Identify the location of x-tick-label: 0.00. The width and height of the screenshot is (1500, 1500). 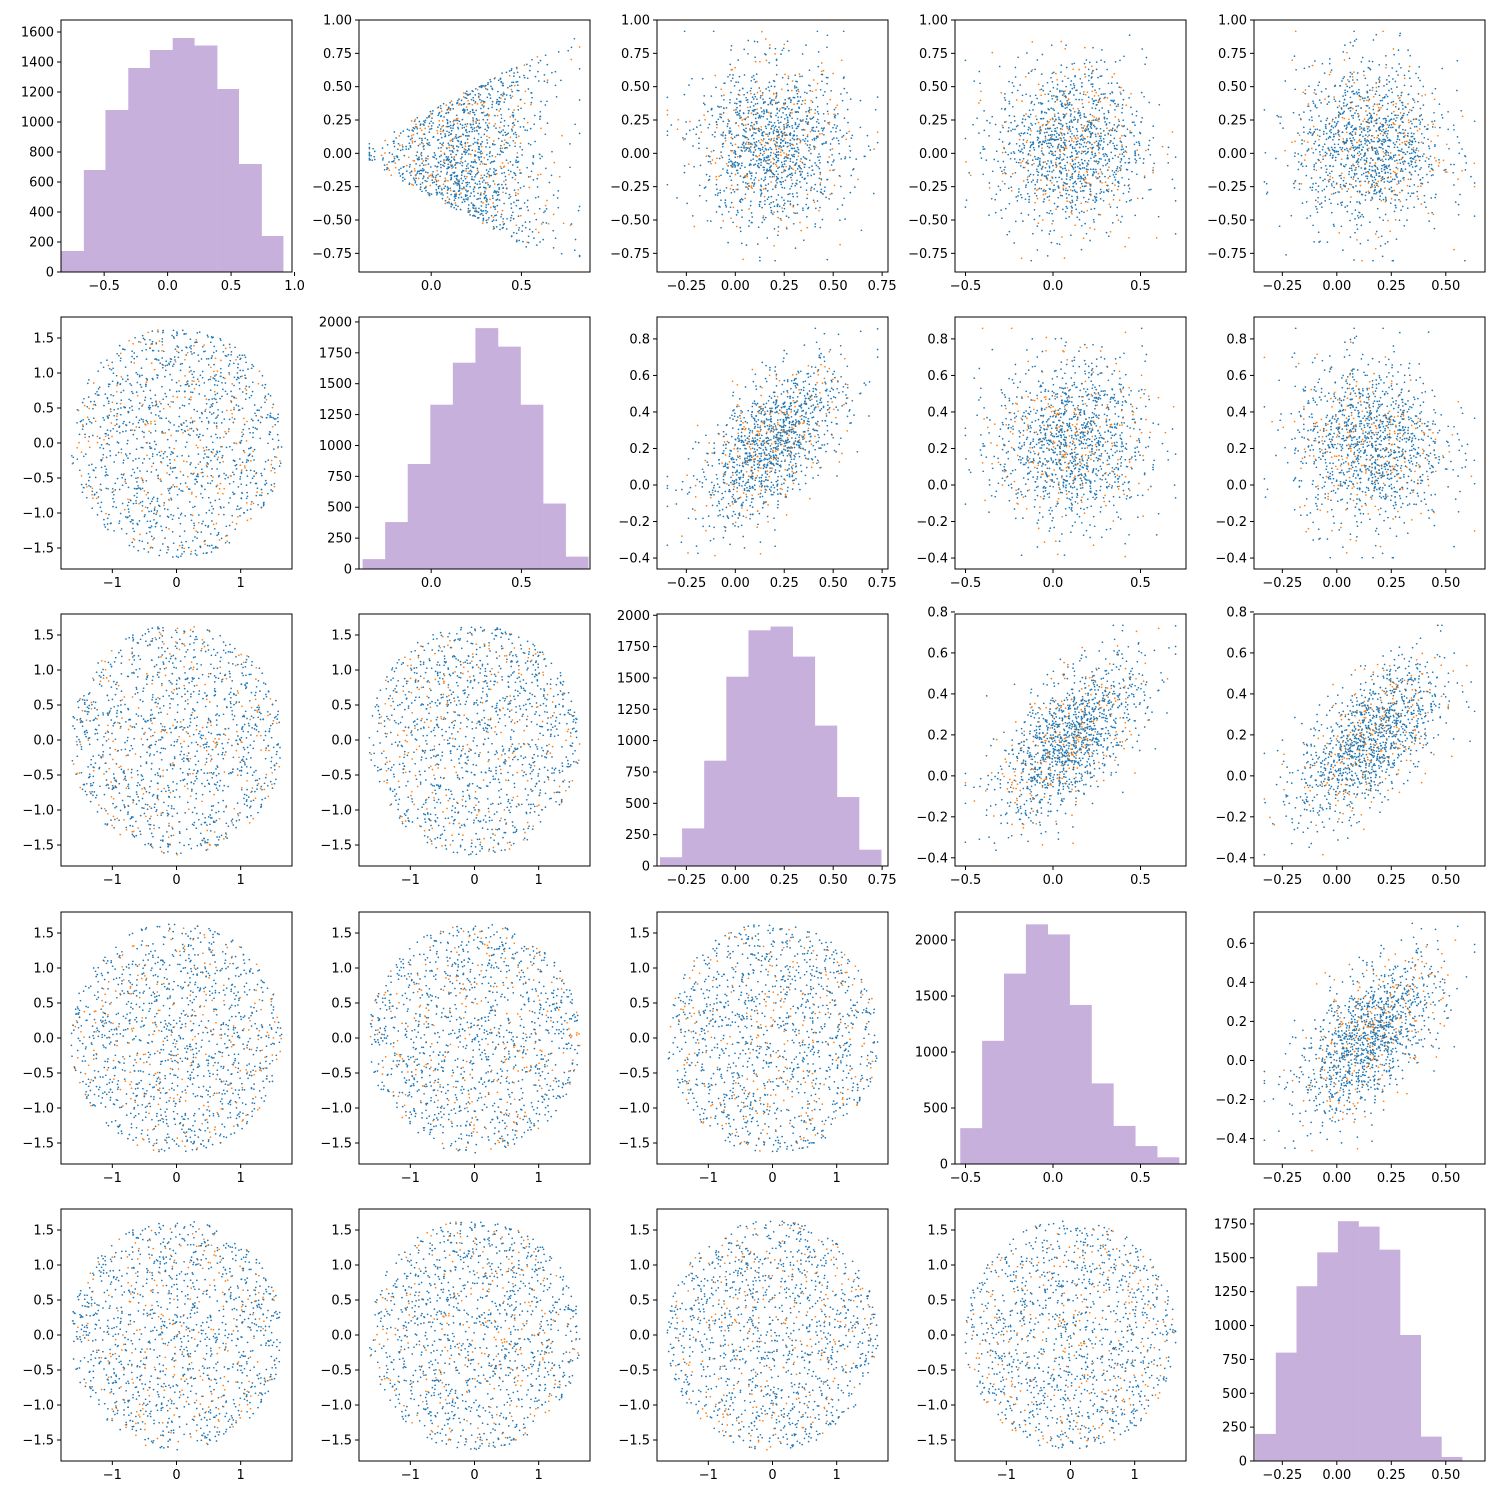
(735, 286).